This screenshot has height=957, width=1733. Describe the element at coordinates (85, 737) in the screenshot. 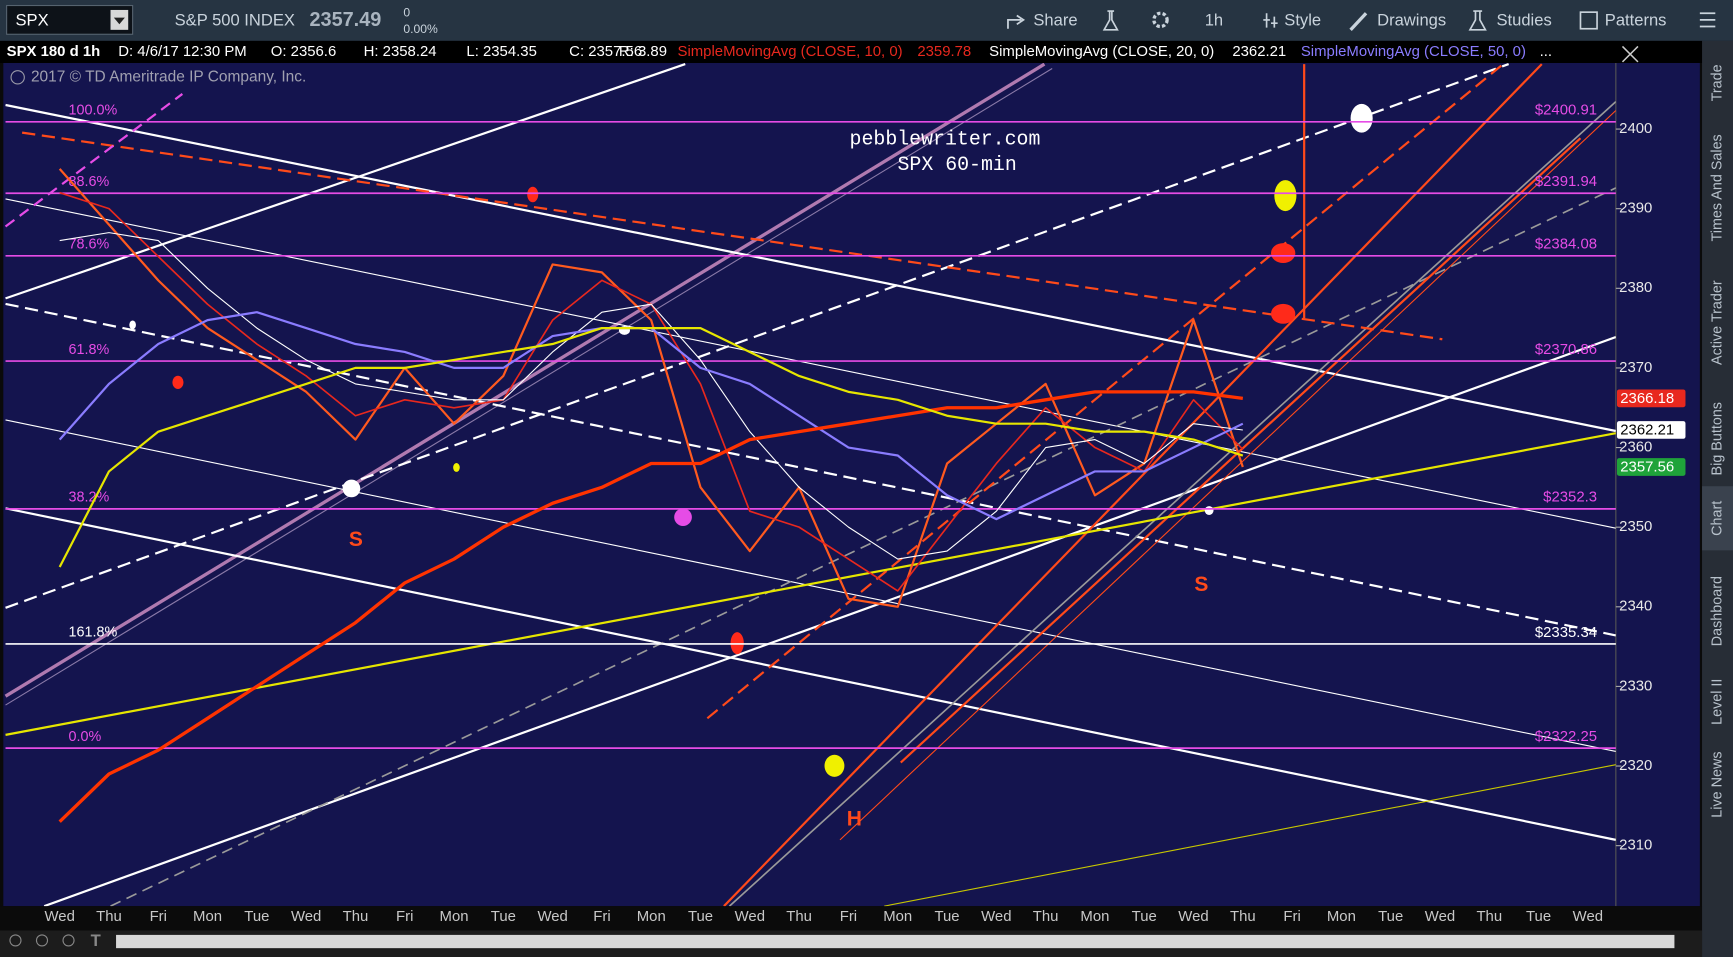

I see `fib-pct: 0.0%` at that location.